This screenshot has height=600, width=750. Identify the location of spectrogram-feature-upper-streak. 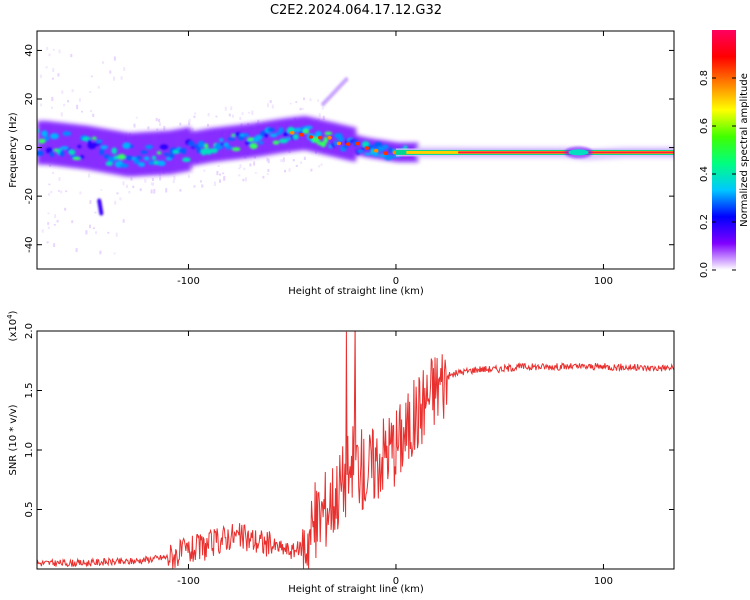
(335, 92).